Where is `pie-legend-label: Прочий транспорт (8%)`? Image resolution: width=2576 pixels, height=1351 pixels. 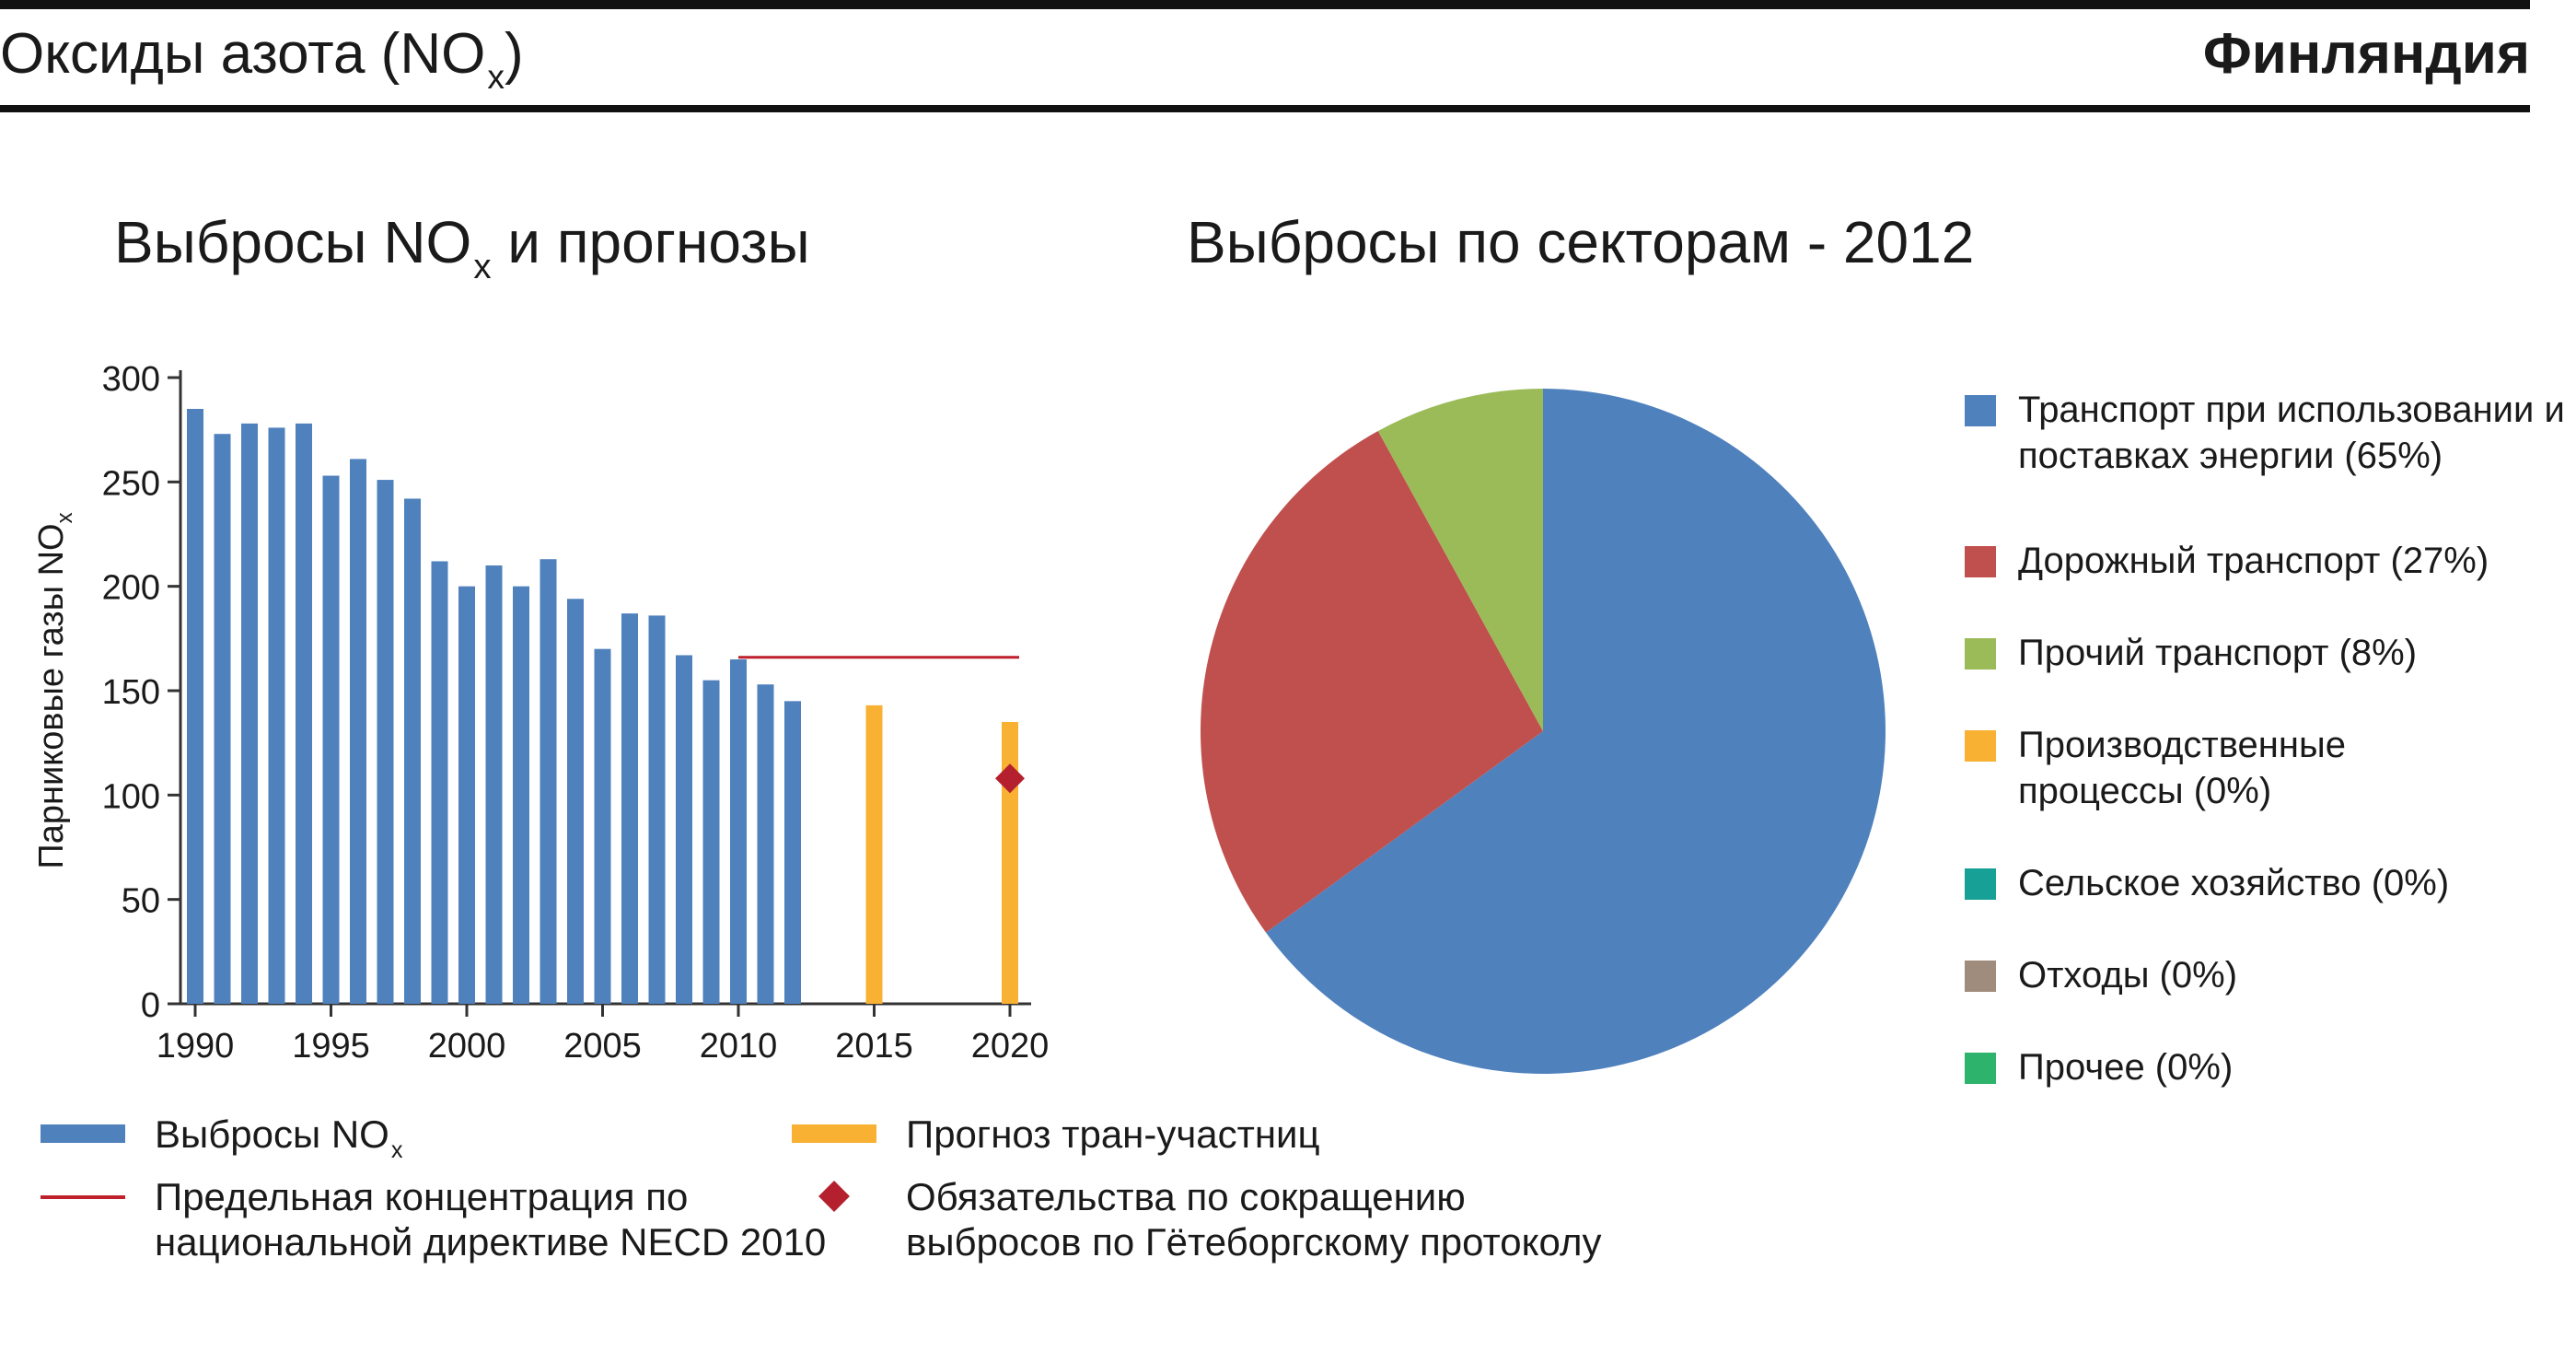 pie-legend-label: Прочий транспорт (8%) is located at coordinates (2218, 653).